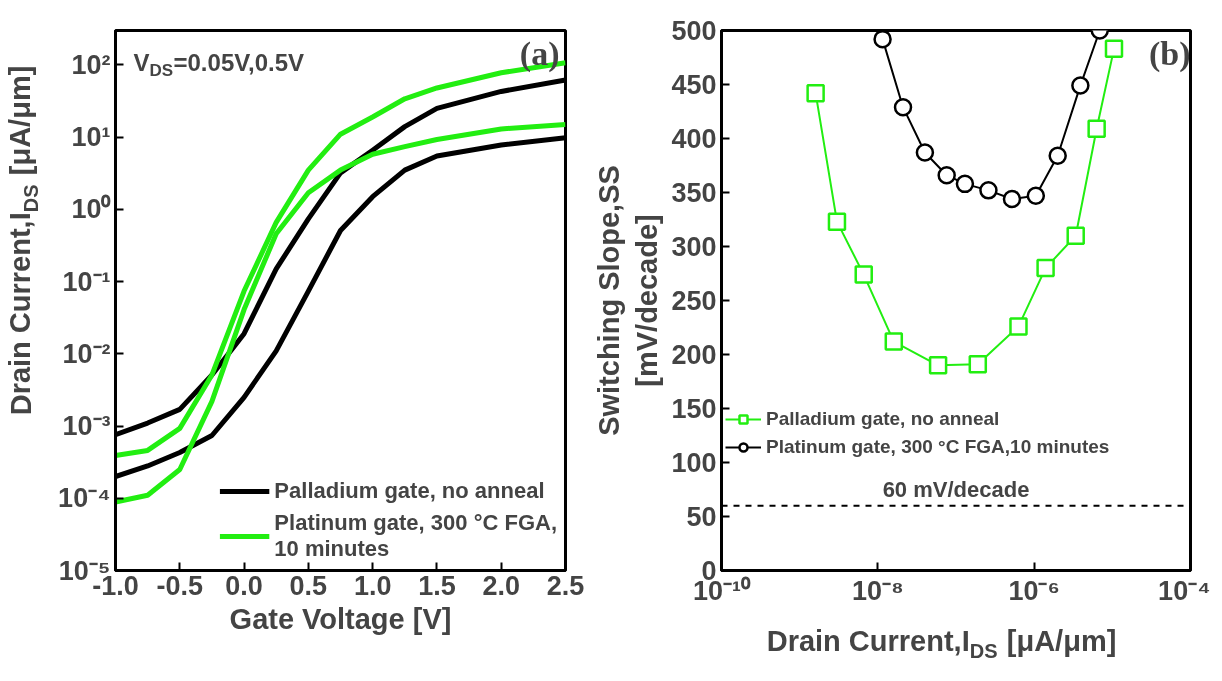 This screenshot has width=1222, height=681. Describe the element at coordinates (956, 489) in the screenshot. I see `ref-line-label: 60 mV/decade` at that location.